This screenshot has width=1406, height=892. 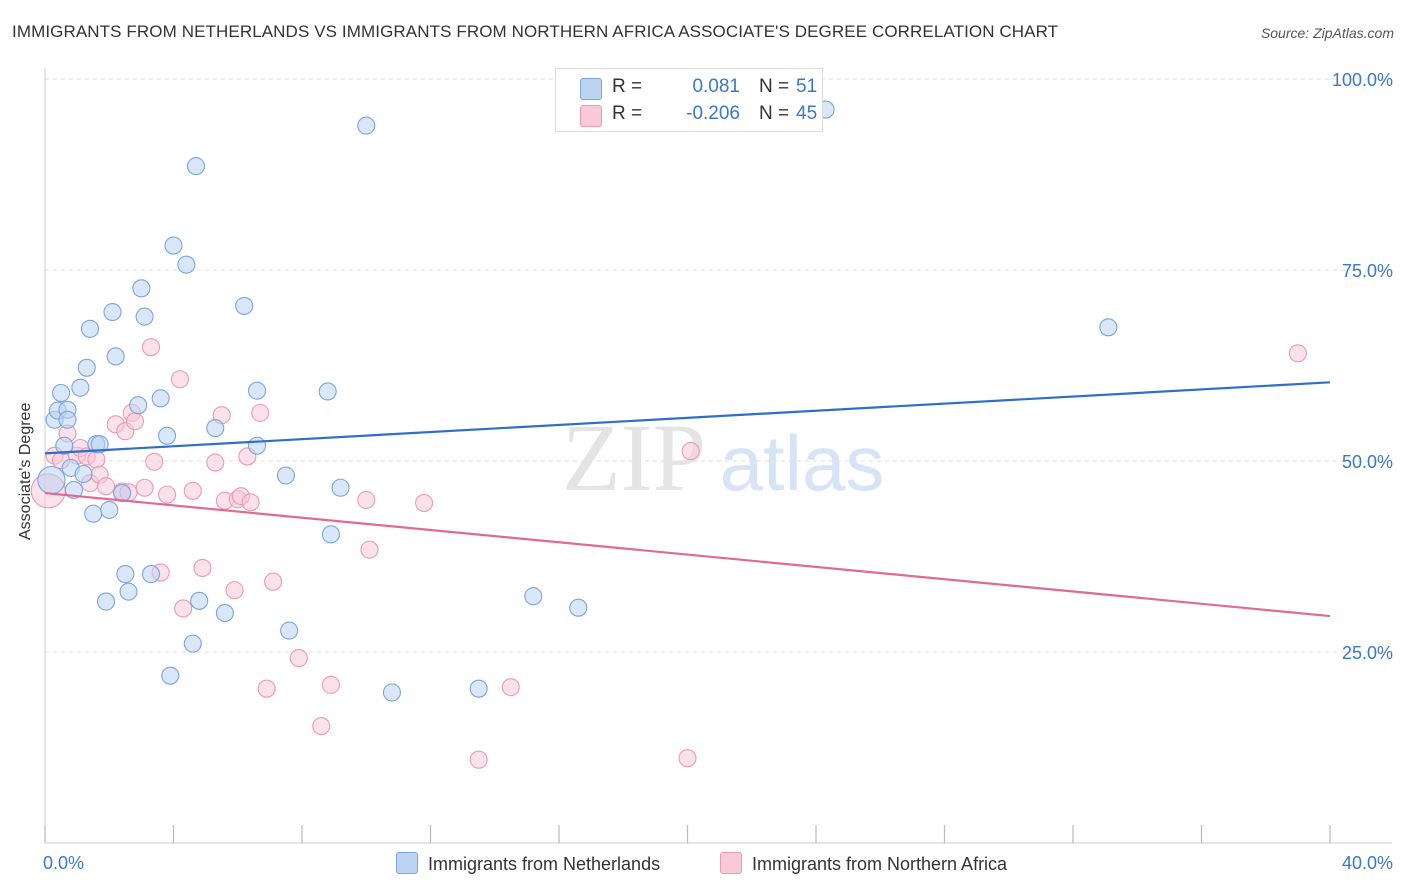 I want to click on correlation-legend: R = 0.081 N = 51 R = -0.206 N = 45, so click(x=689, y=100).